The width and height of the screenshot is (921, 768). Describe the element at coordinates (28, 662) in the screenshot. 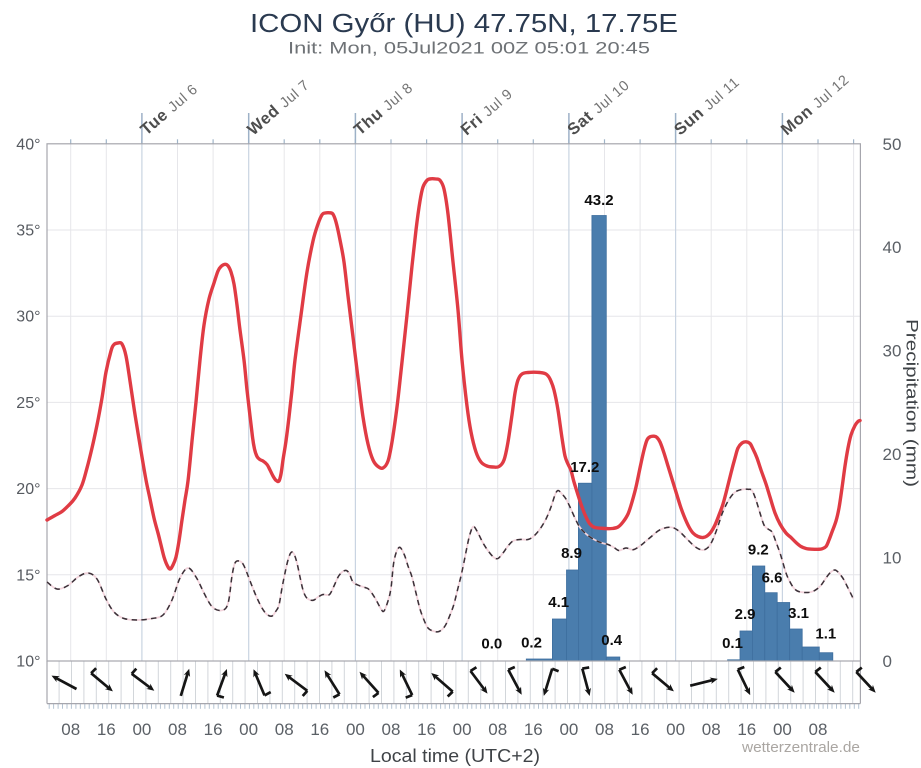

I see `svg-text: 10°` at that location.